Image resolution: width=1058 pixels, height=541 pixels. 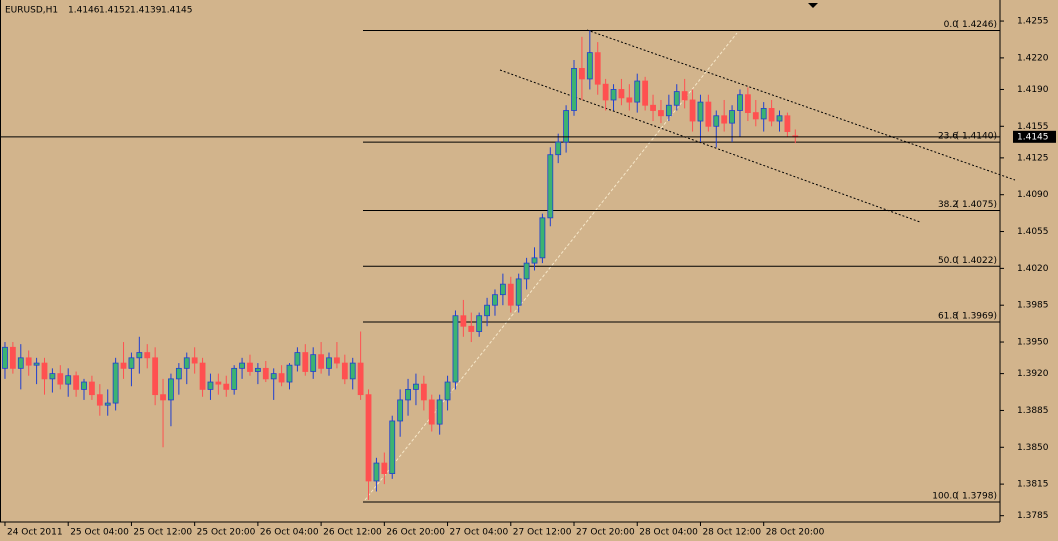 I want to click on fib-level-label: 0.0, so click(x=951, y=25).